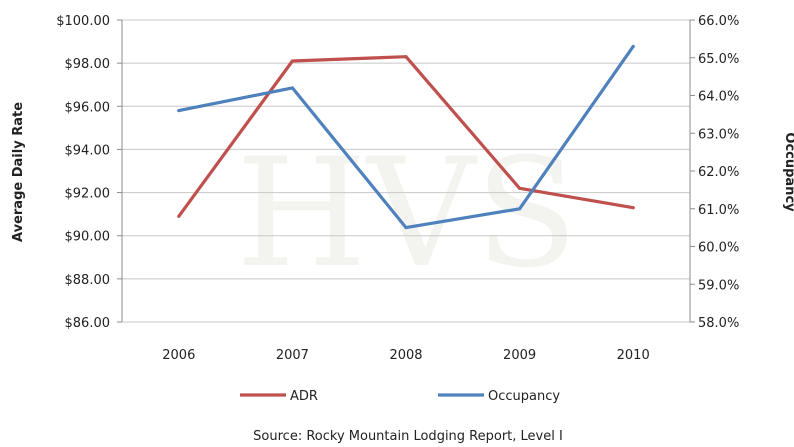 This screenshot has width=794, height=447. What do you see at coordinates (178, 355) in the screenshot?
I see `x-tick-label: 2006` at bounding box center [178, 355].